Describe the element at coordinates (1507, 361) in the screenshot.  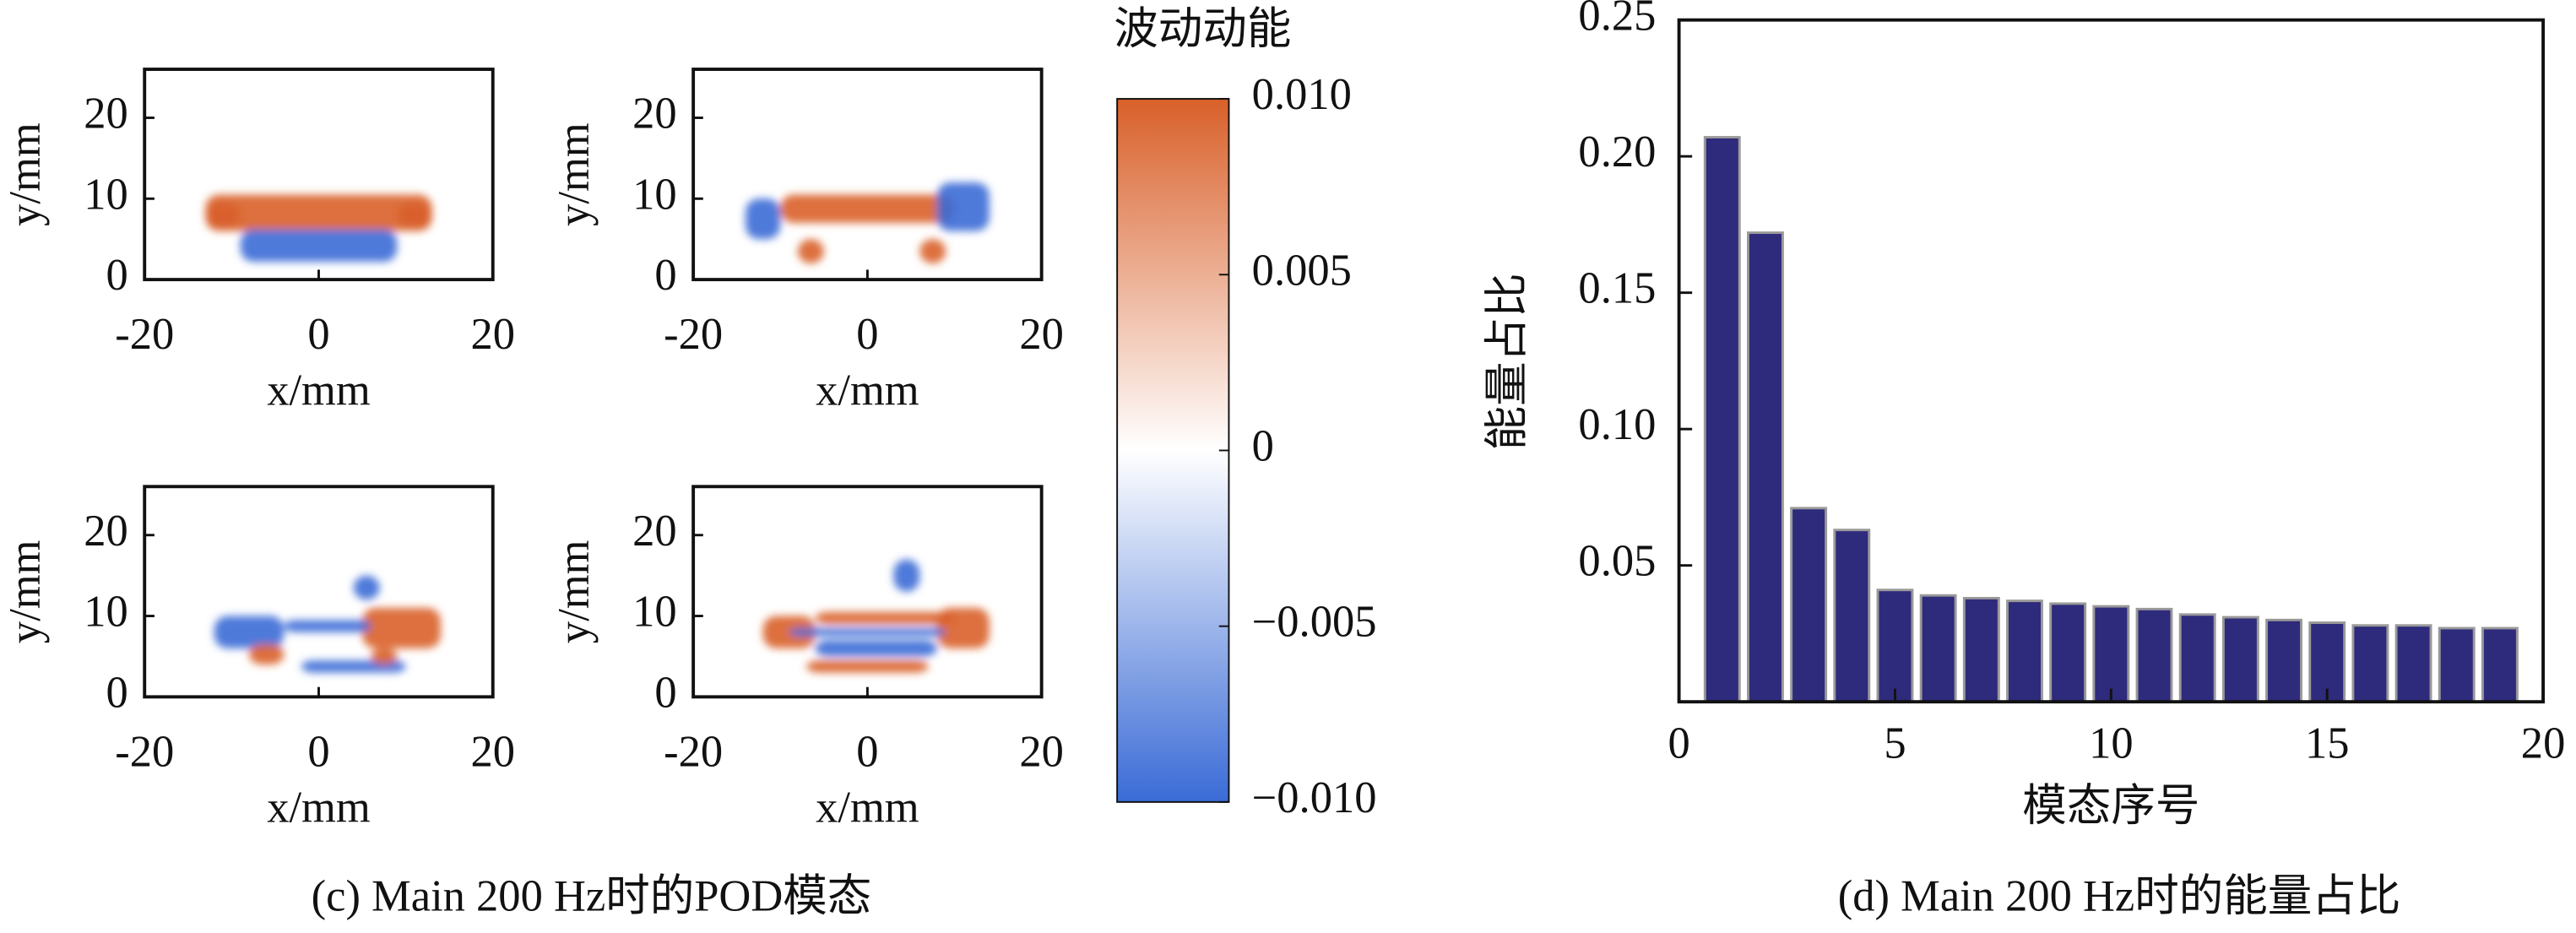
I see `y-axis-label: 能量占比` at that location.